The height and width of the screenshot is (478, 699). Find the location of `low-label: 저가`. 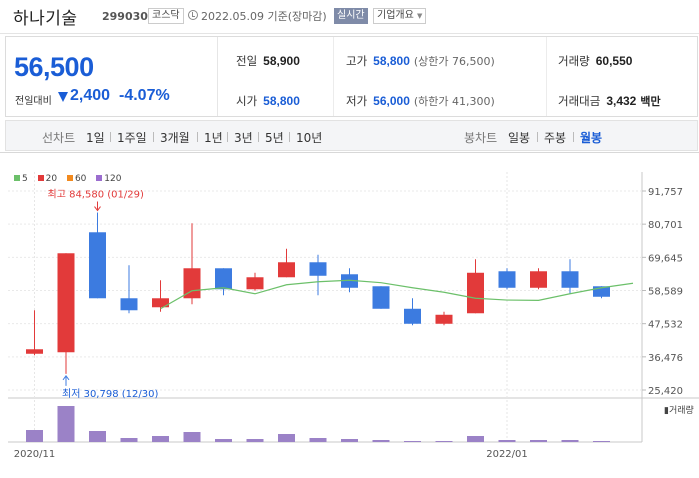

low-label: 저가 is located at coordinates (357, 101).